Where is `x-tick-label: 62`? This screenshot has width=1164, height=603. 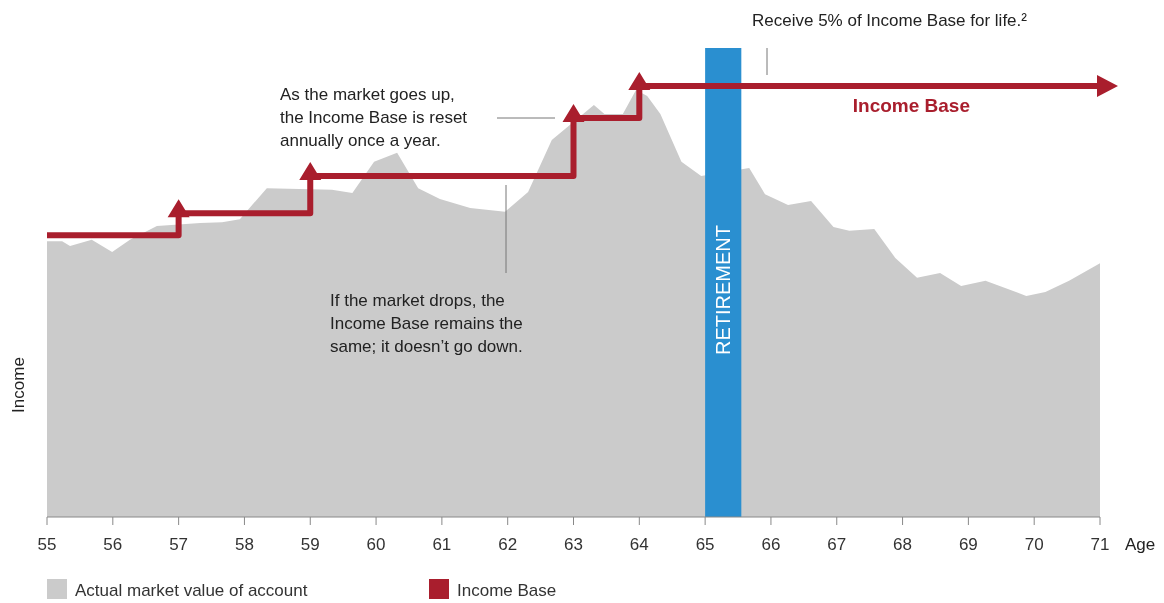
x-tick-label: 62 is located at coordinates (508, 544).